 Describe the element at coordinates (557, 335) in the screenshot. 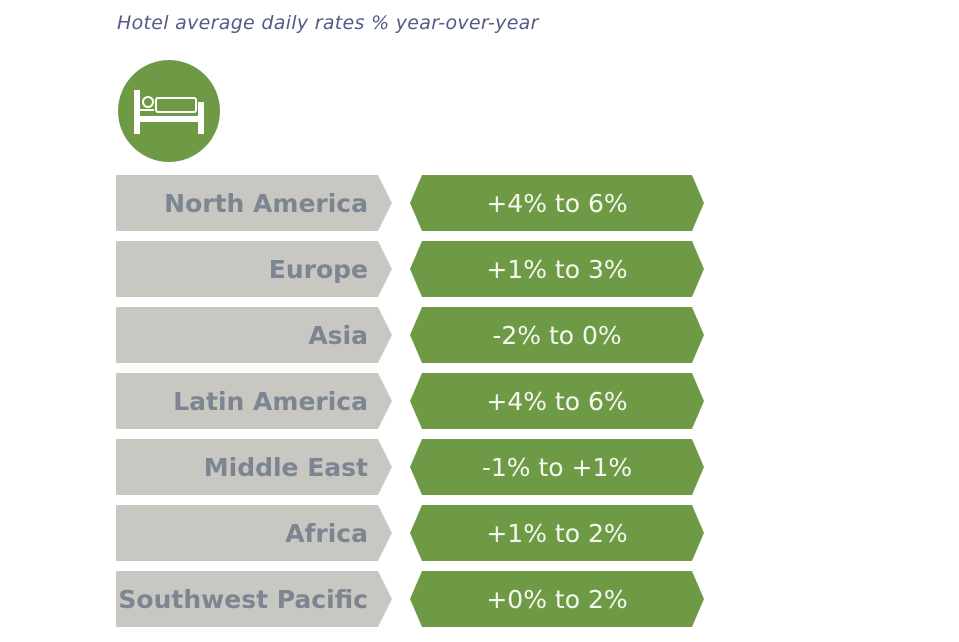

I see `rate-value: -2% to 0%` at that location.